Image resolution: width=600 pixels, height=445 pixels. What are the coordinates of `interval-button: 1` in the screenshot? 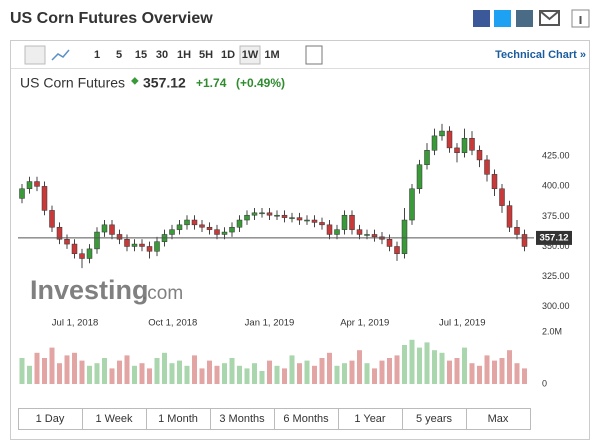 It's located at (97, 55).